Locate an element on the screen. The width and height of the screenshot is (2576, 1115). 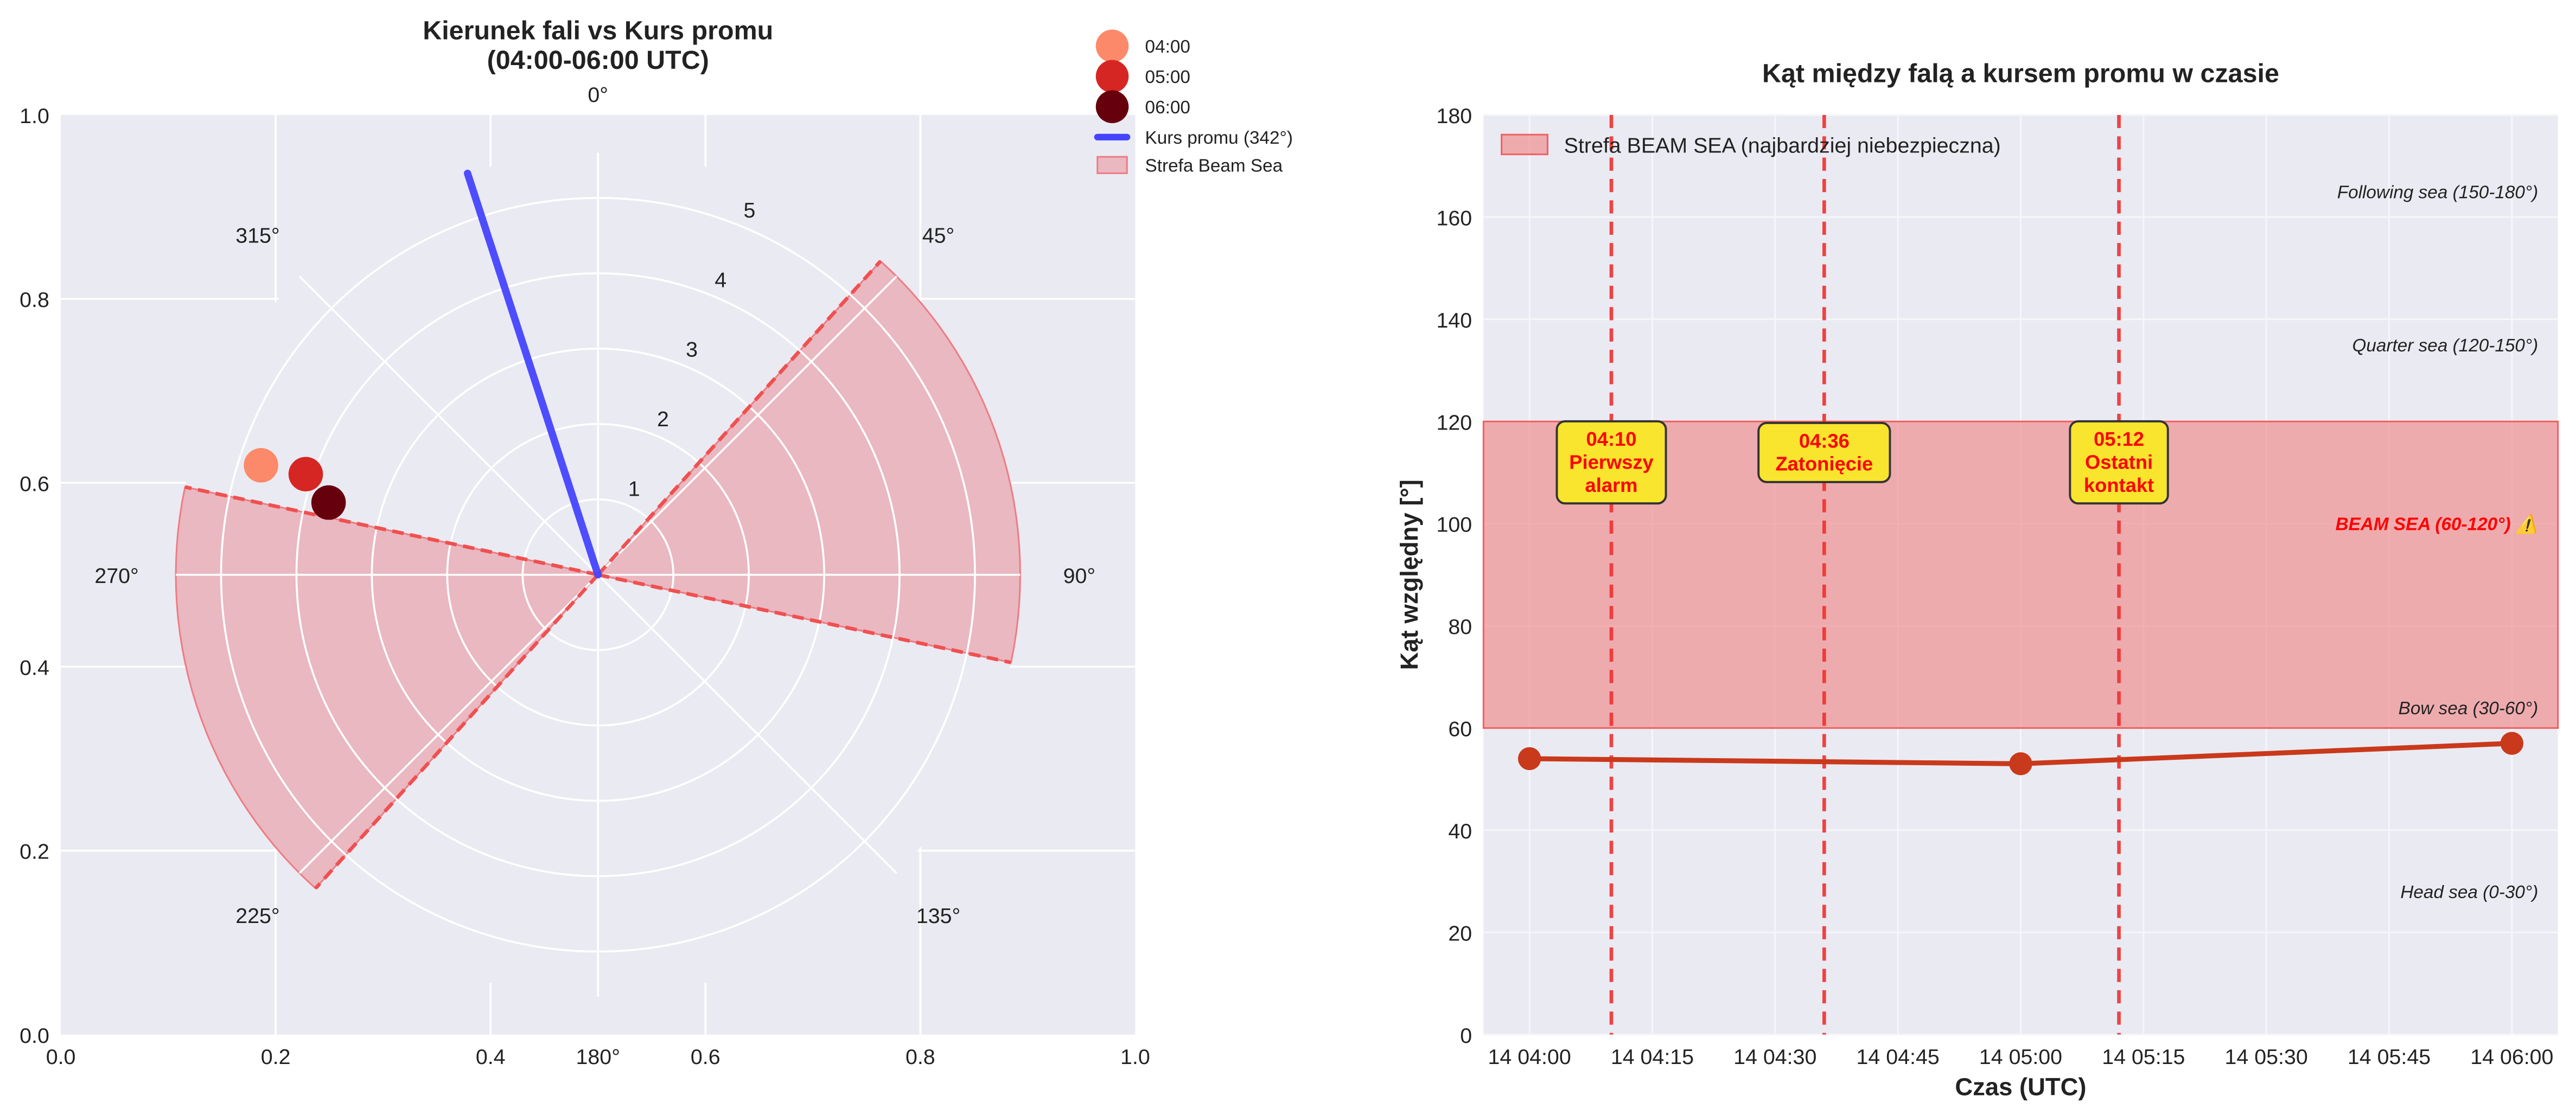
theta-tick-label: 90° is located at coordinates (1079, 576).